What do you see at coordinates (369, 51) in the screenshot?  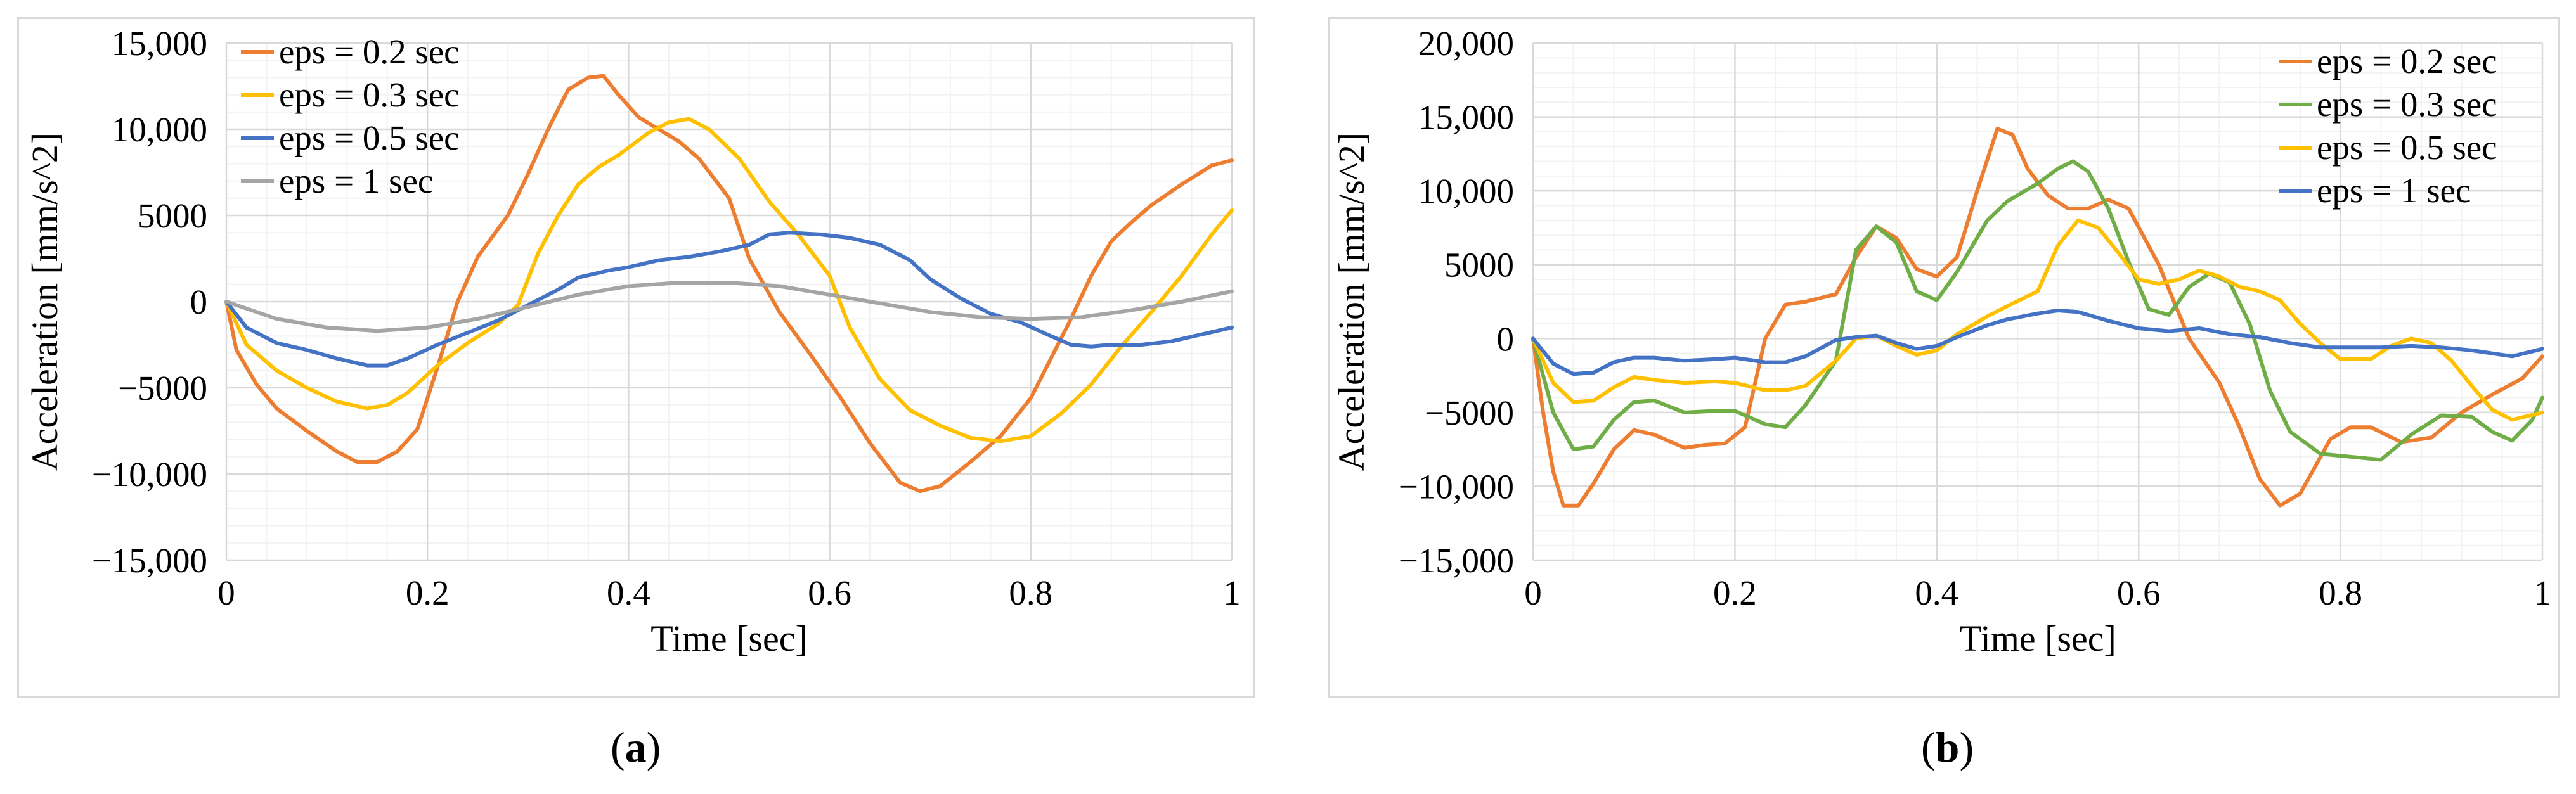 I see `chart-a-legend-label: eps = 0.2 sec` at bounding box center [369, 51].